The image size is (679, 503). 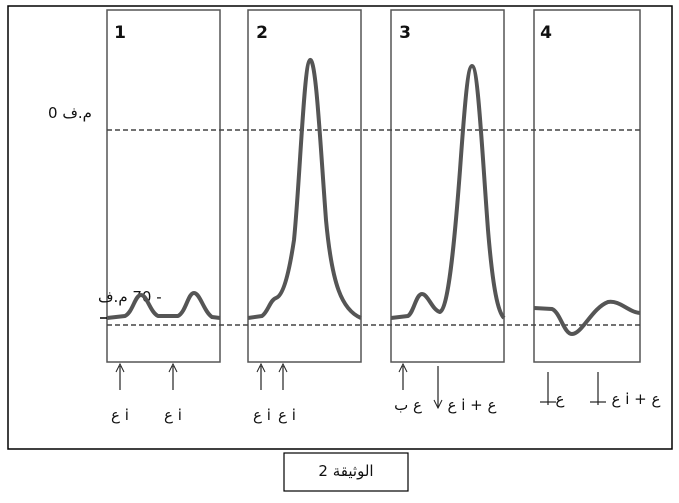 I want to click on caption-box, so click(x=346, y=472).